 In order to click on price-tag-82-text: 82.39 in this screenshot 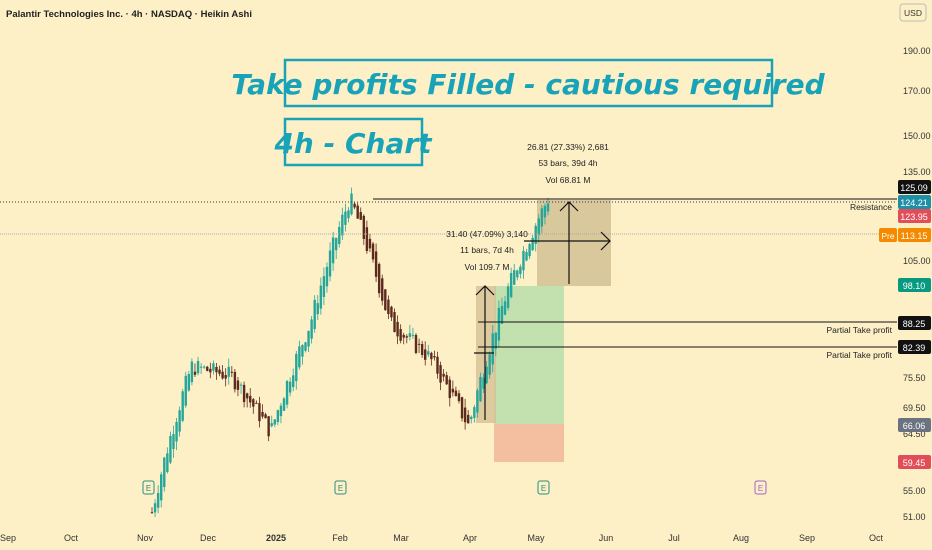, I will do `click(914, 348)`.